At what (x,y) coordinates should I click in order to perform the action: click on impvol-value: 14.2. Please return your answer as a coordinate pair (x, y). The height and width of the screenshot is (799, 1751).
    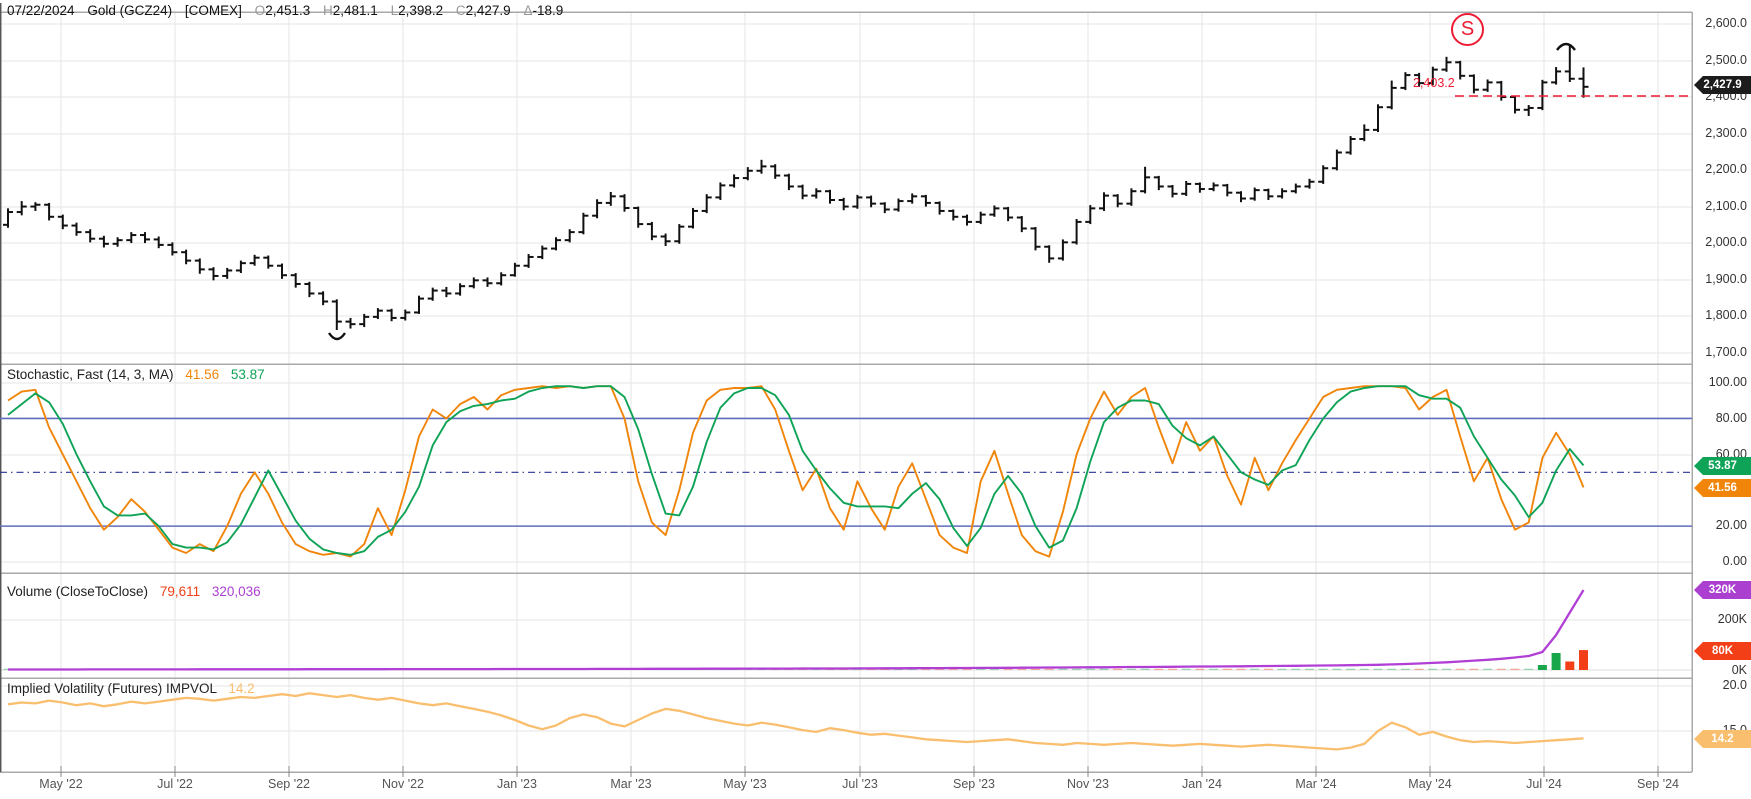
    Looking at the image, I should click on (241, 688).